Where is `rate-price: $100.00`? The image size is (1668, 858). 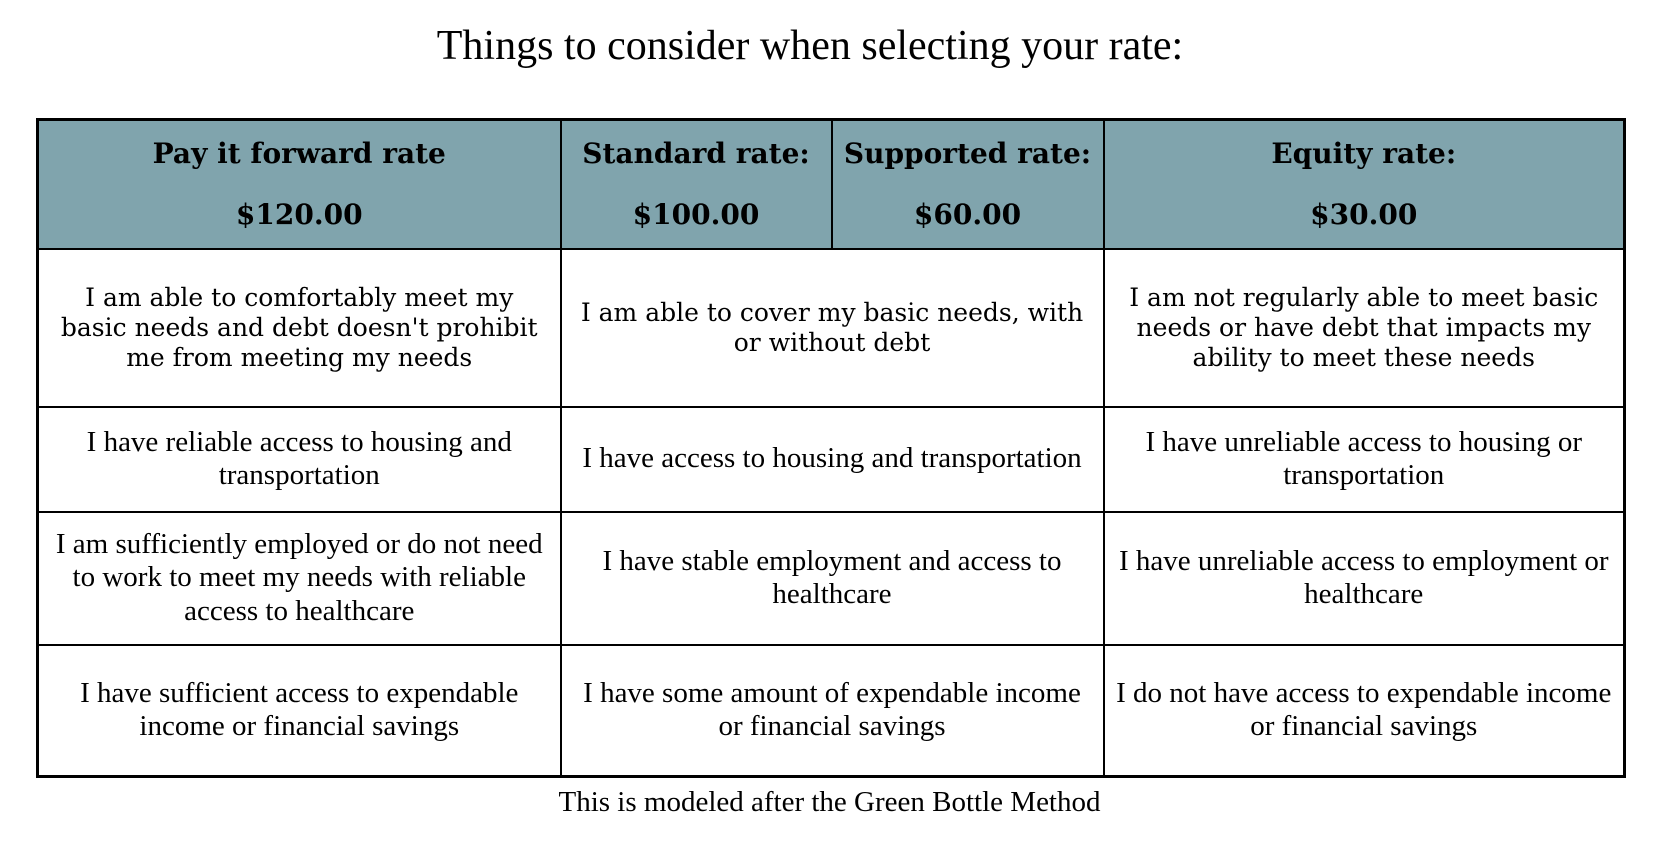
rate-price: $100.00 is located at coordinates (696, 215).